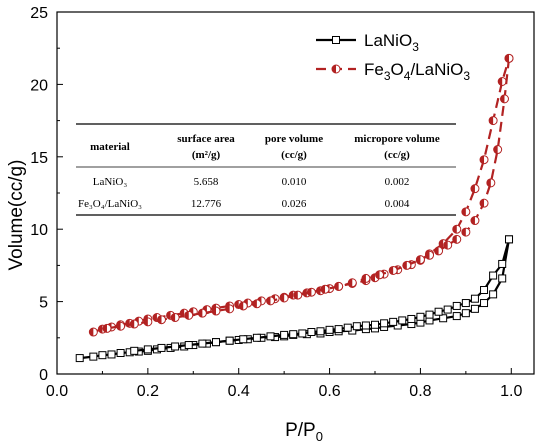  What do you see at coordinates (397, 155) in the screenshot?
I see `table-header-unit: (cc/g)` at bounding box center [397, 155].